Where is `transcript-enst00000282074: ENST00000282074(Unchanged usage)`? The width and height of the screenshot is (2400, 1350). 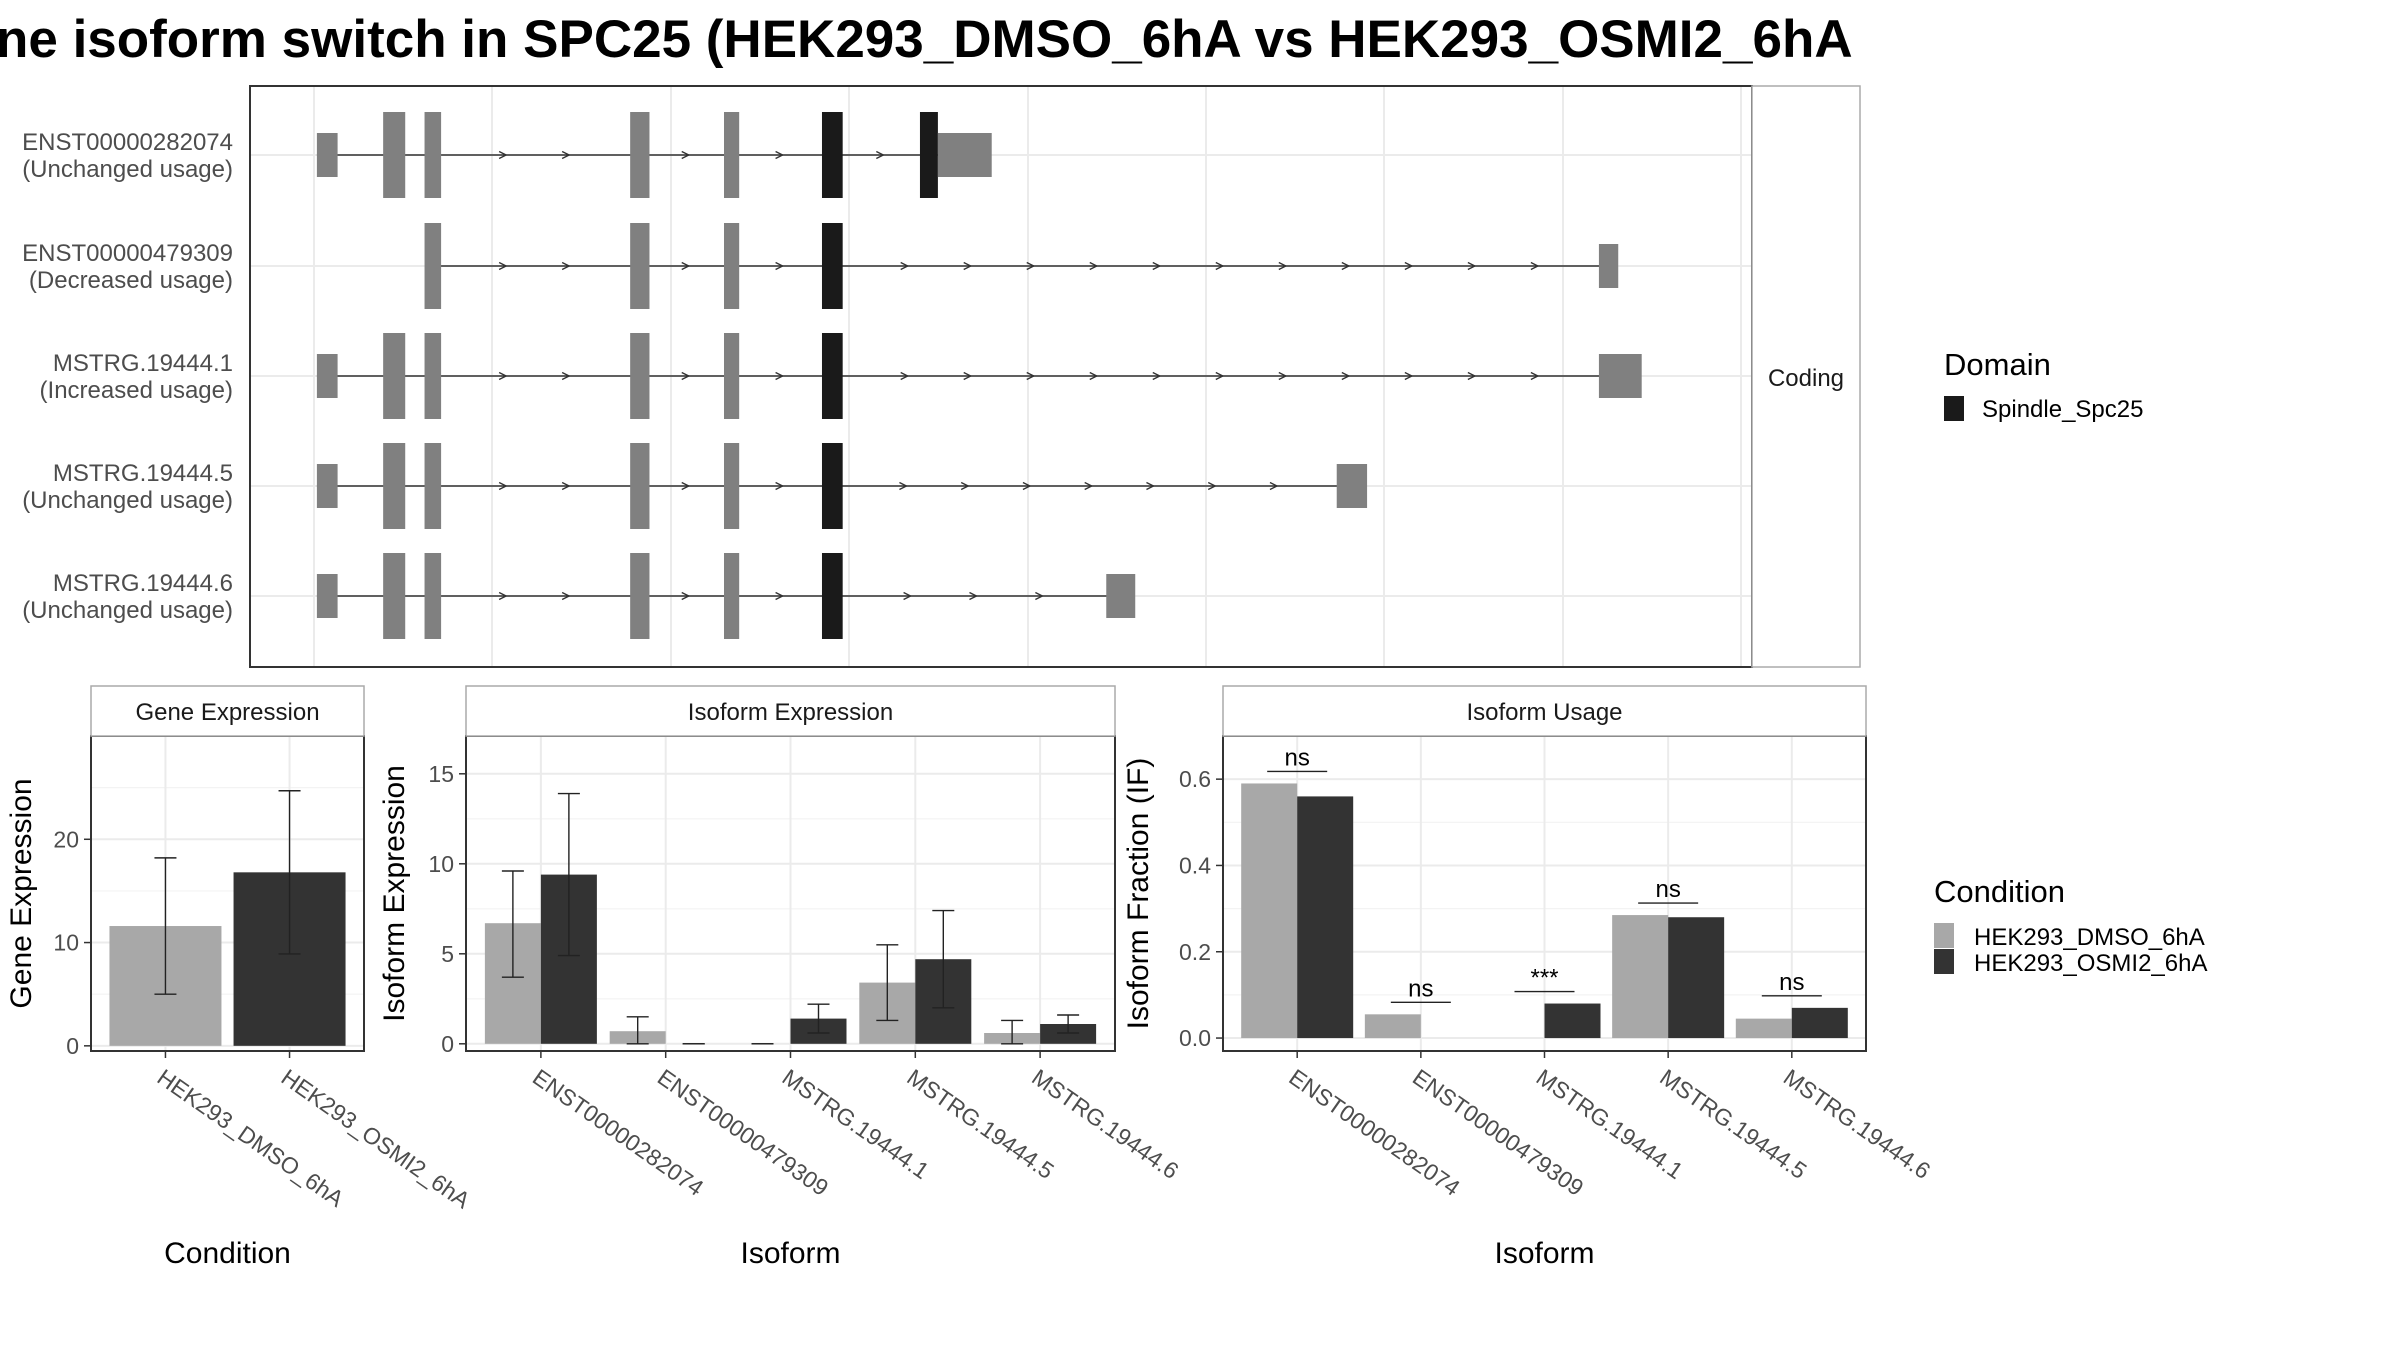 transcript-enst00000282074: ENST00000282074(Unchanged usage) is located at coordinates (507, 155).